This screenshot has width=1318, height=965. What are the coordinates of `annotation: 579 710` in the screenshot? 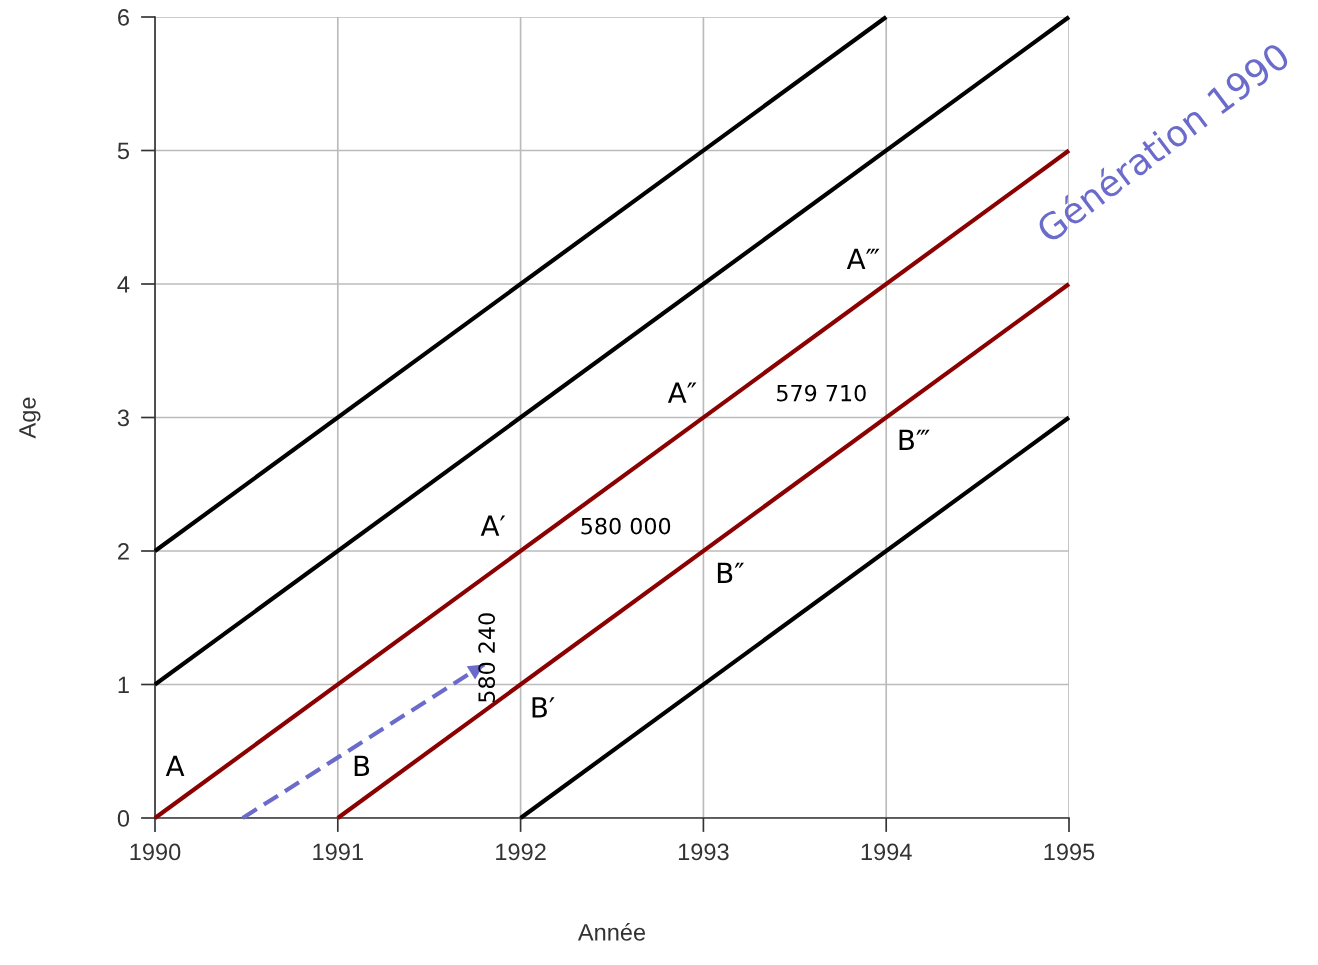 It's located at (821, 393).